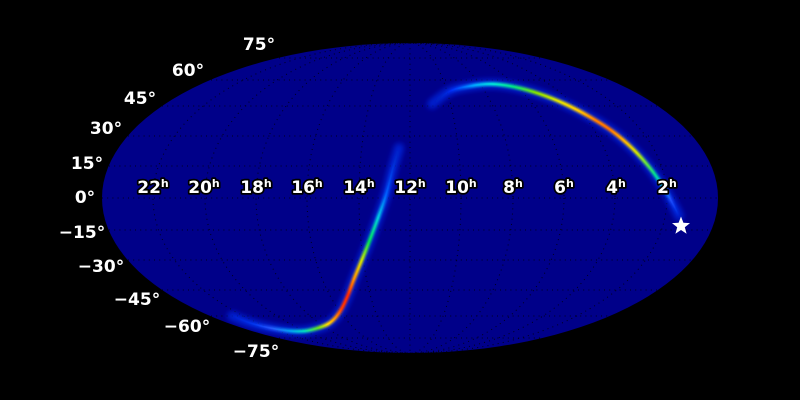 The image size is (800, 400). I want to click on dec-tick-label: 75°, so click(259, 45).